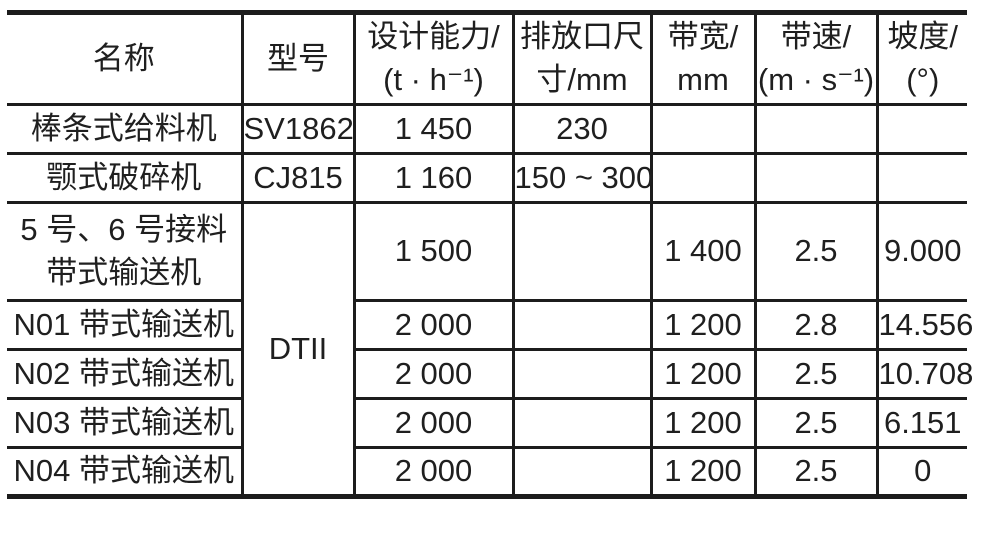 The height and width of the screenshot is (540, 985). What do you see at coordinates (924, 374) in the screenshot?
I see `cell-slope: 10.708` at bounding box center [924, 374].